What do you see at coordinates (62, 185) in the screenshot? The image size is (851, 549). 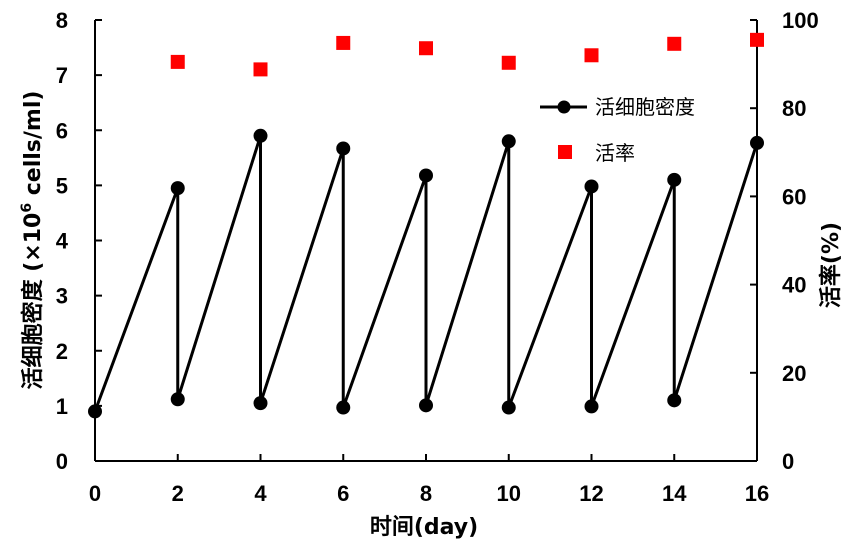 I see `left-y-tick-label: 5` at bounding box center [62, 185].